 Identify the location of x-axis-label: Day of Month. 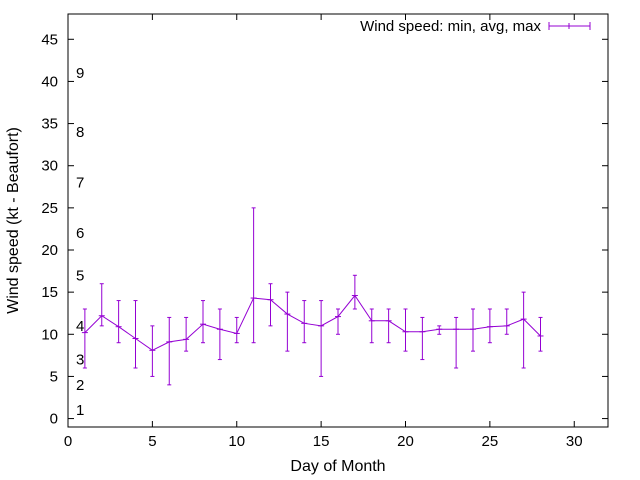
(337, 466).